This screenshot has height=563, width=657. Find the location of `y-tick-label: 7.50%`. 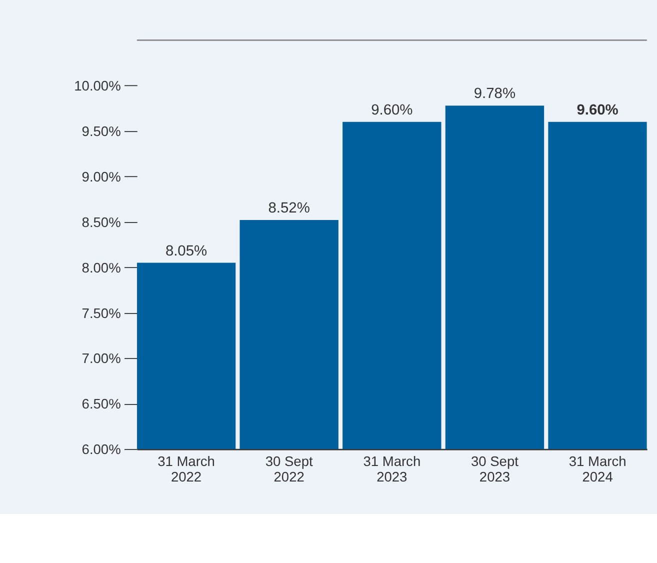

y-tick-label: 7.50% is located at coordinates (101, 313).